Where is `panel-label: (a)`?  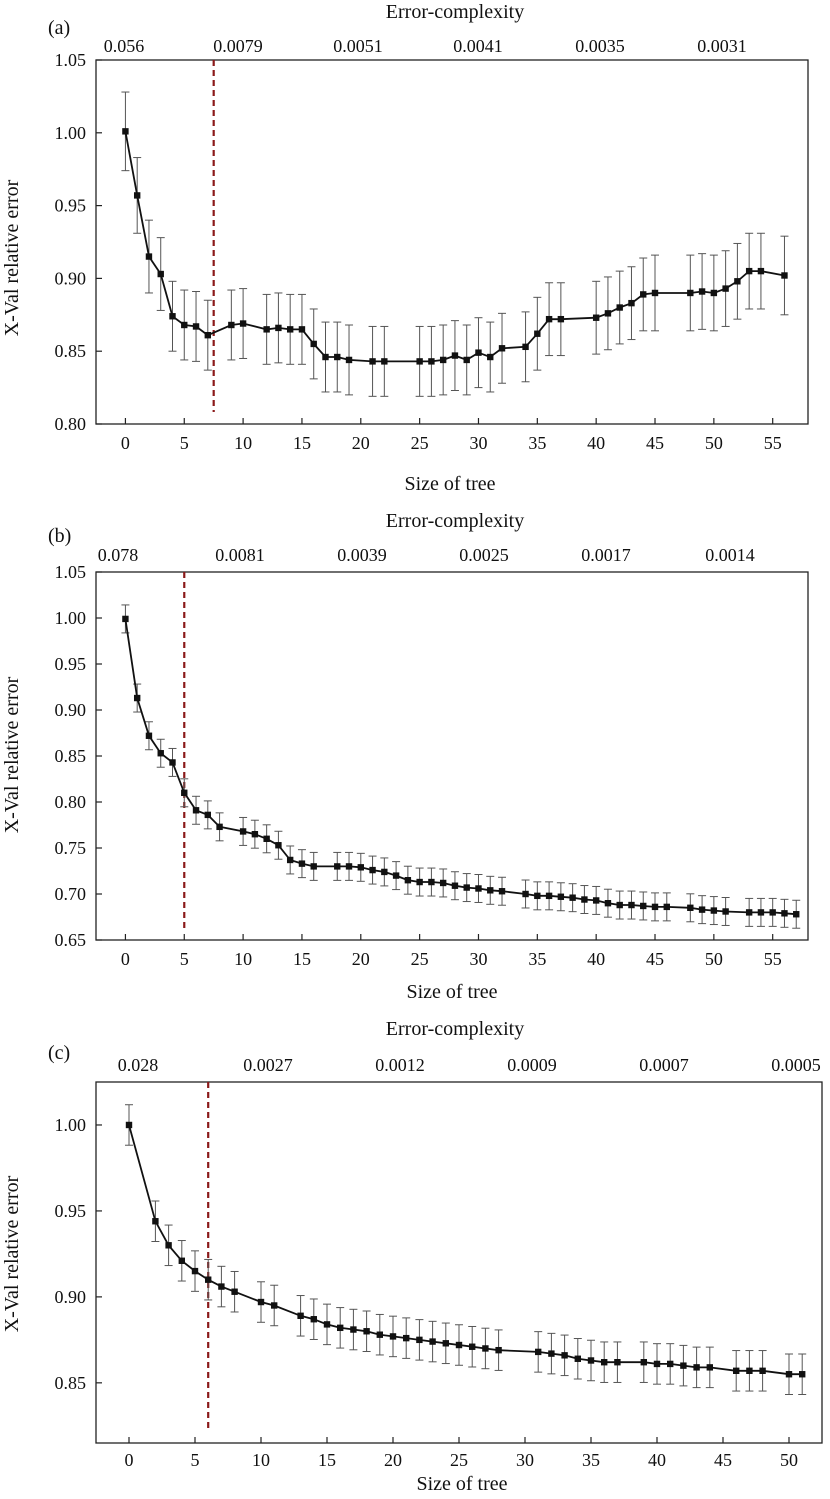 panel-label: (a) is located at coordinates (59, 28).